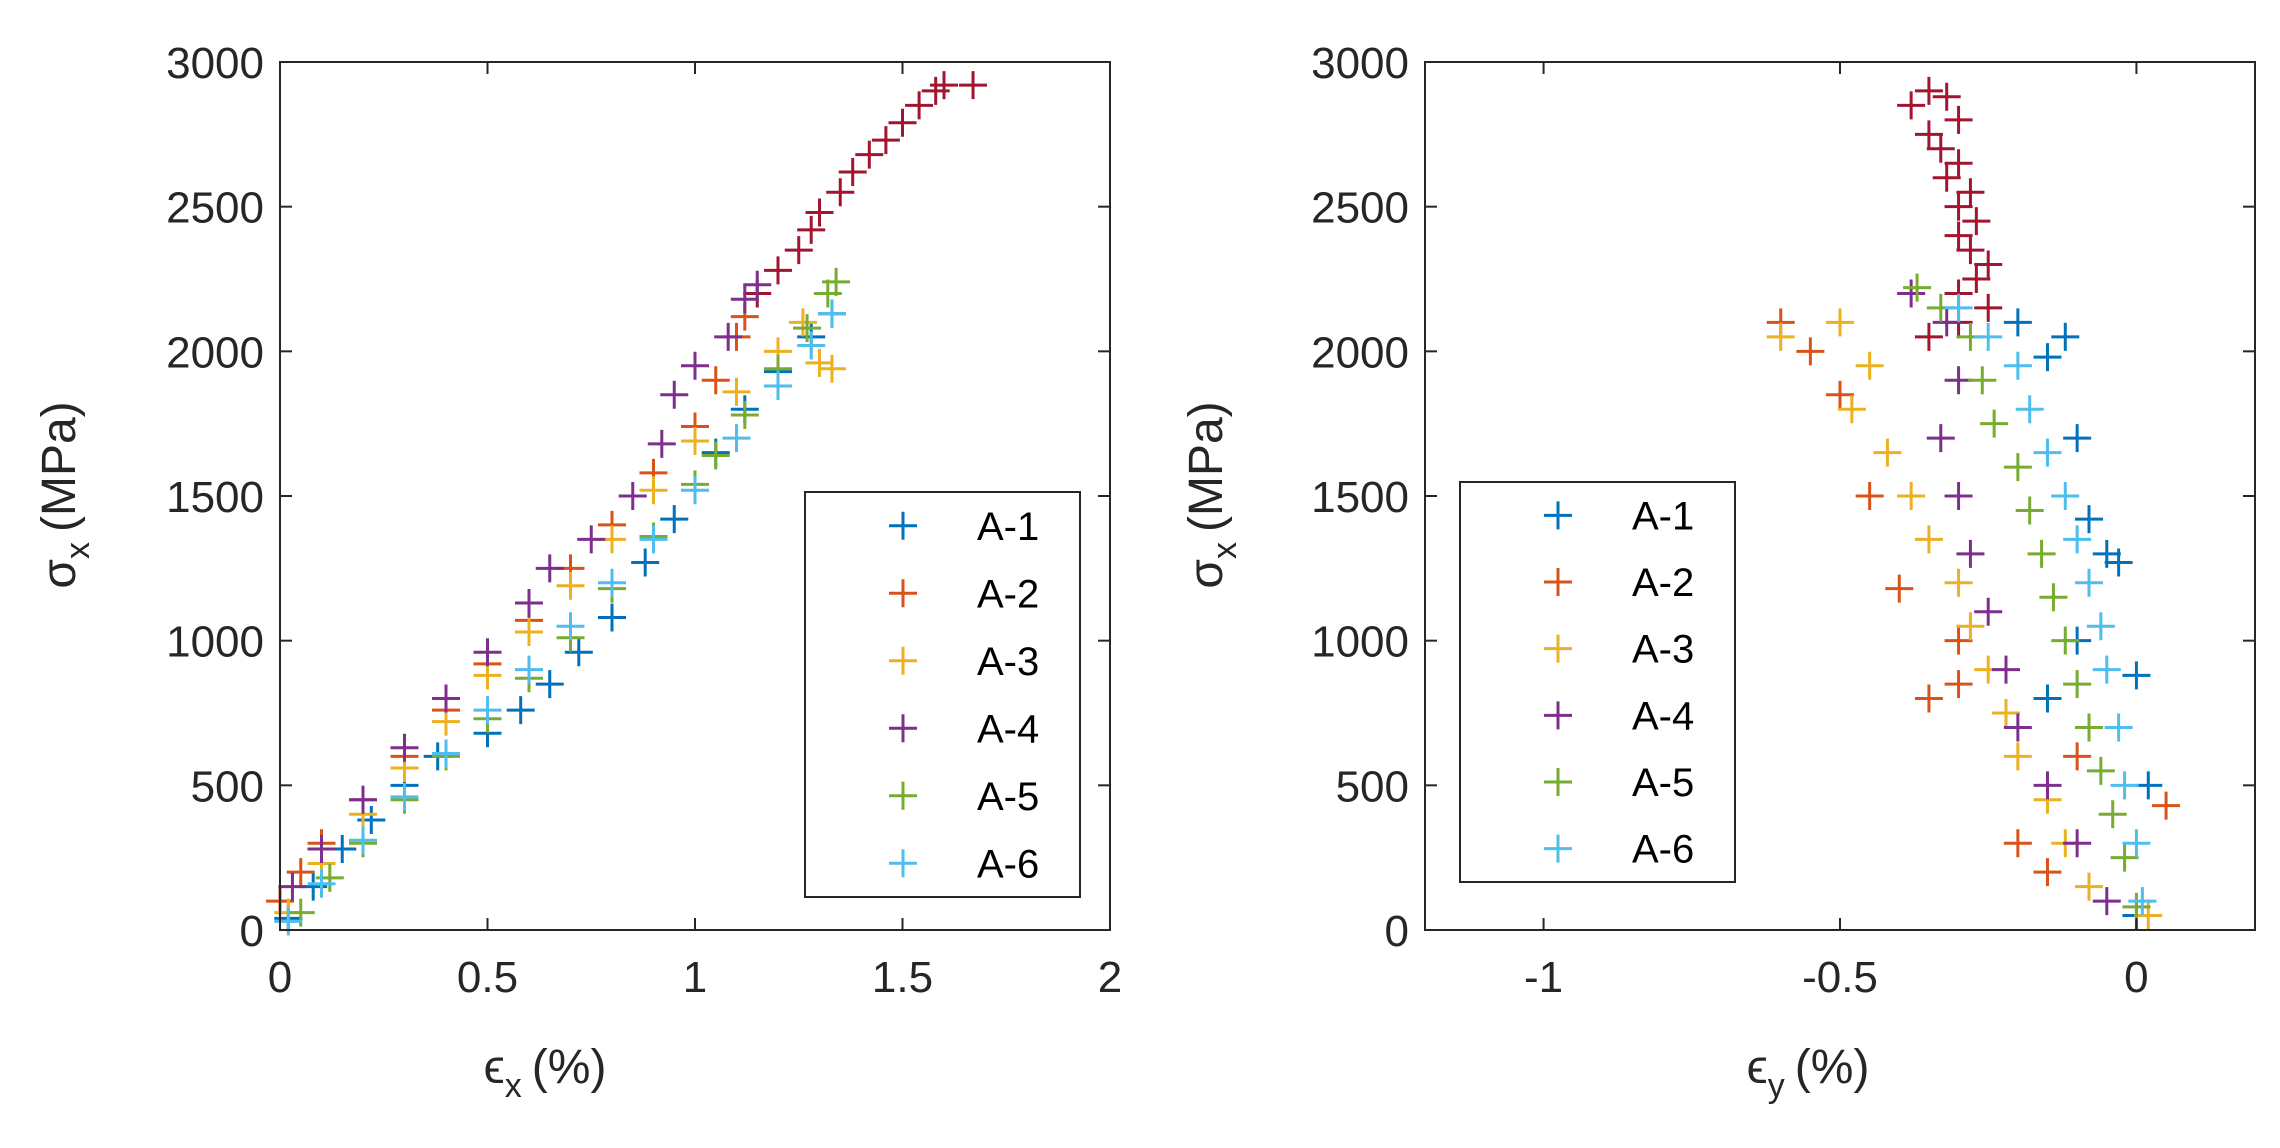  What do you see at coordinates (1840, 977) in the screenshot?
I see `x-tick-label: -0.5` at bounding box center [1840, 977].